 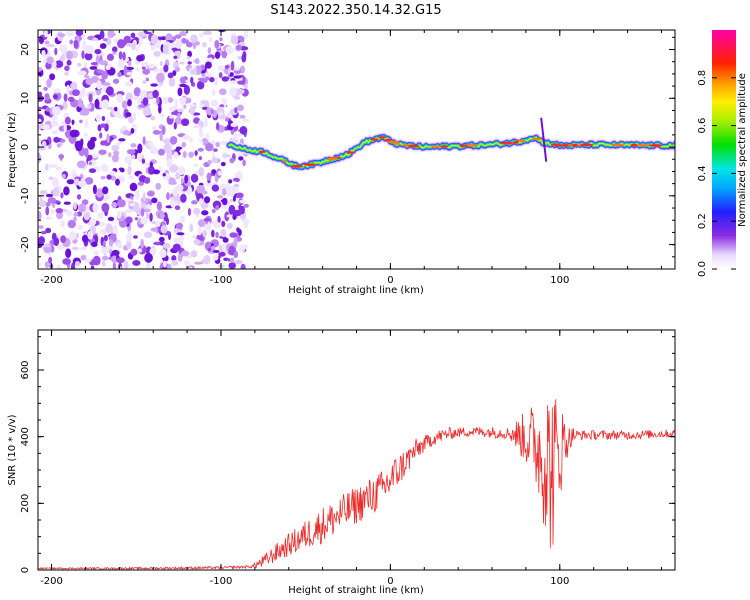 What do you see at coordinates (356, 590) in the screenshot?
I see `snr-xlabel: Height of straight line (km)` at bounding box center [356, 590].